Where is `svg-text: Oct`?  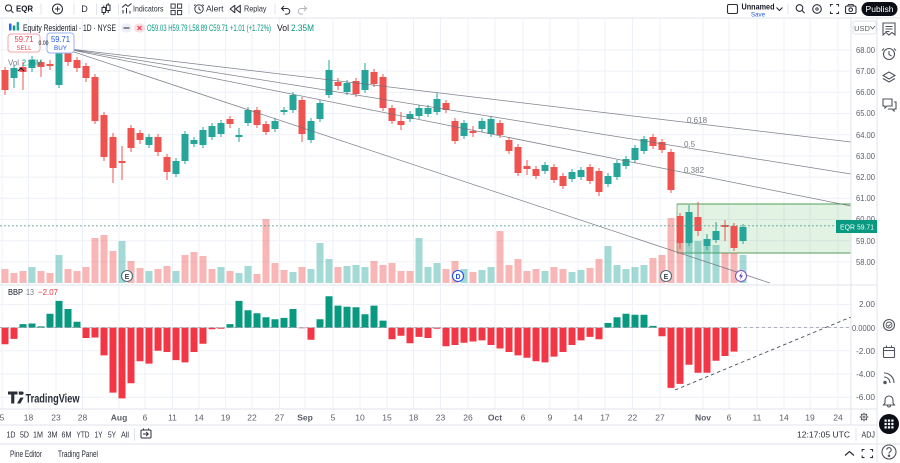 svg-text: Oct is located at coordinates (495, 418).